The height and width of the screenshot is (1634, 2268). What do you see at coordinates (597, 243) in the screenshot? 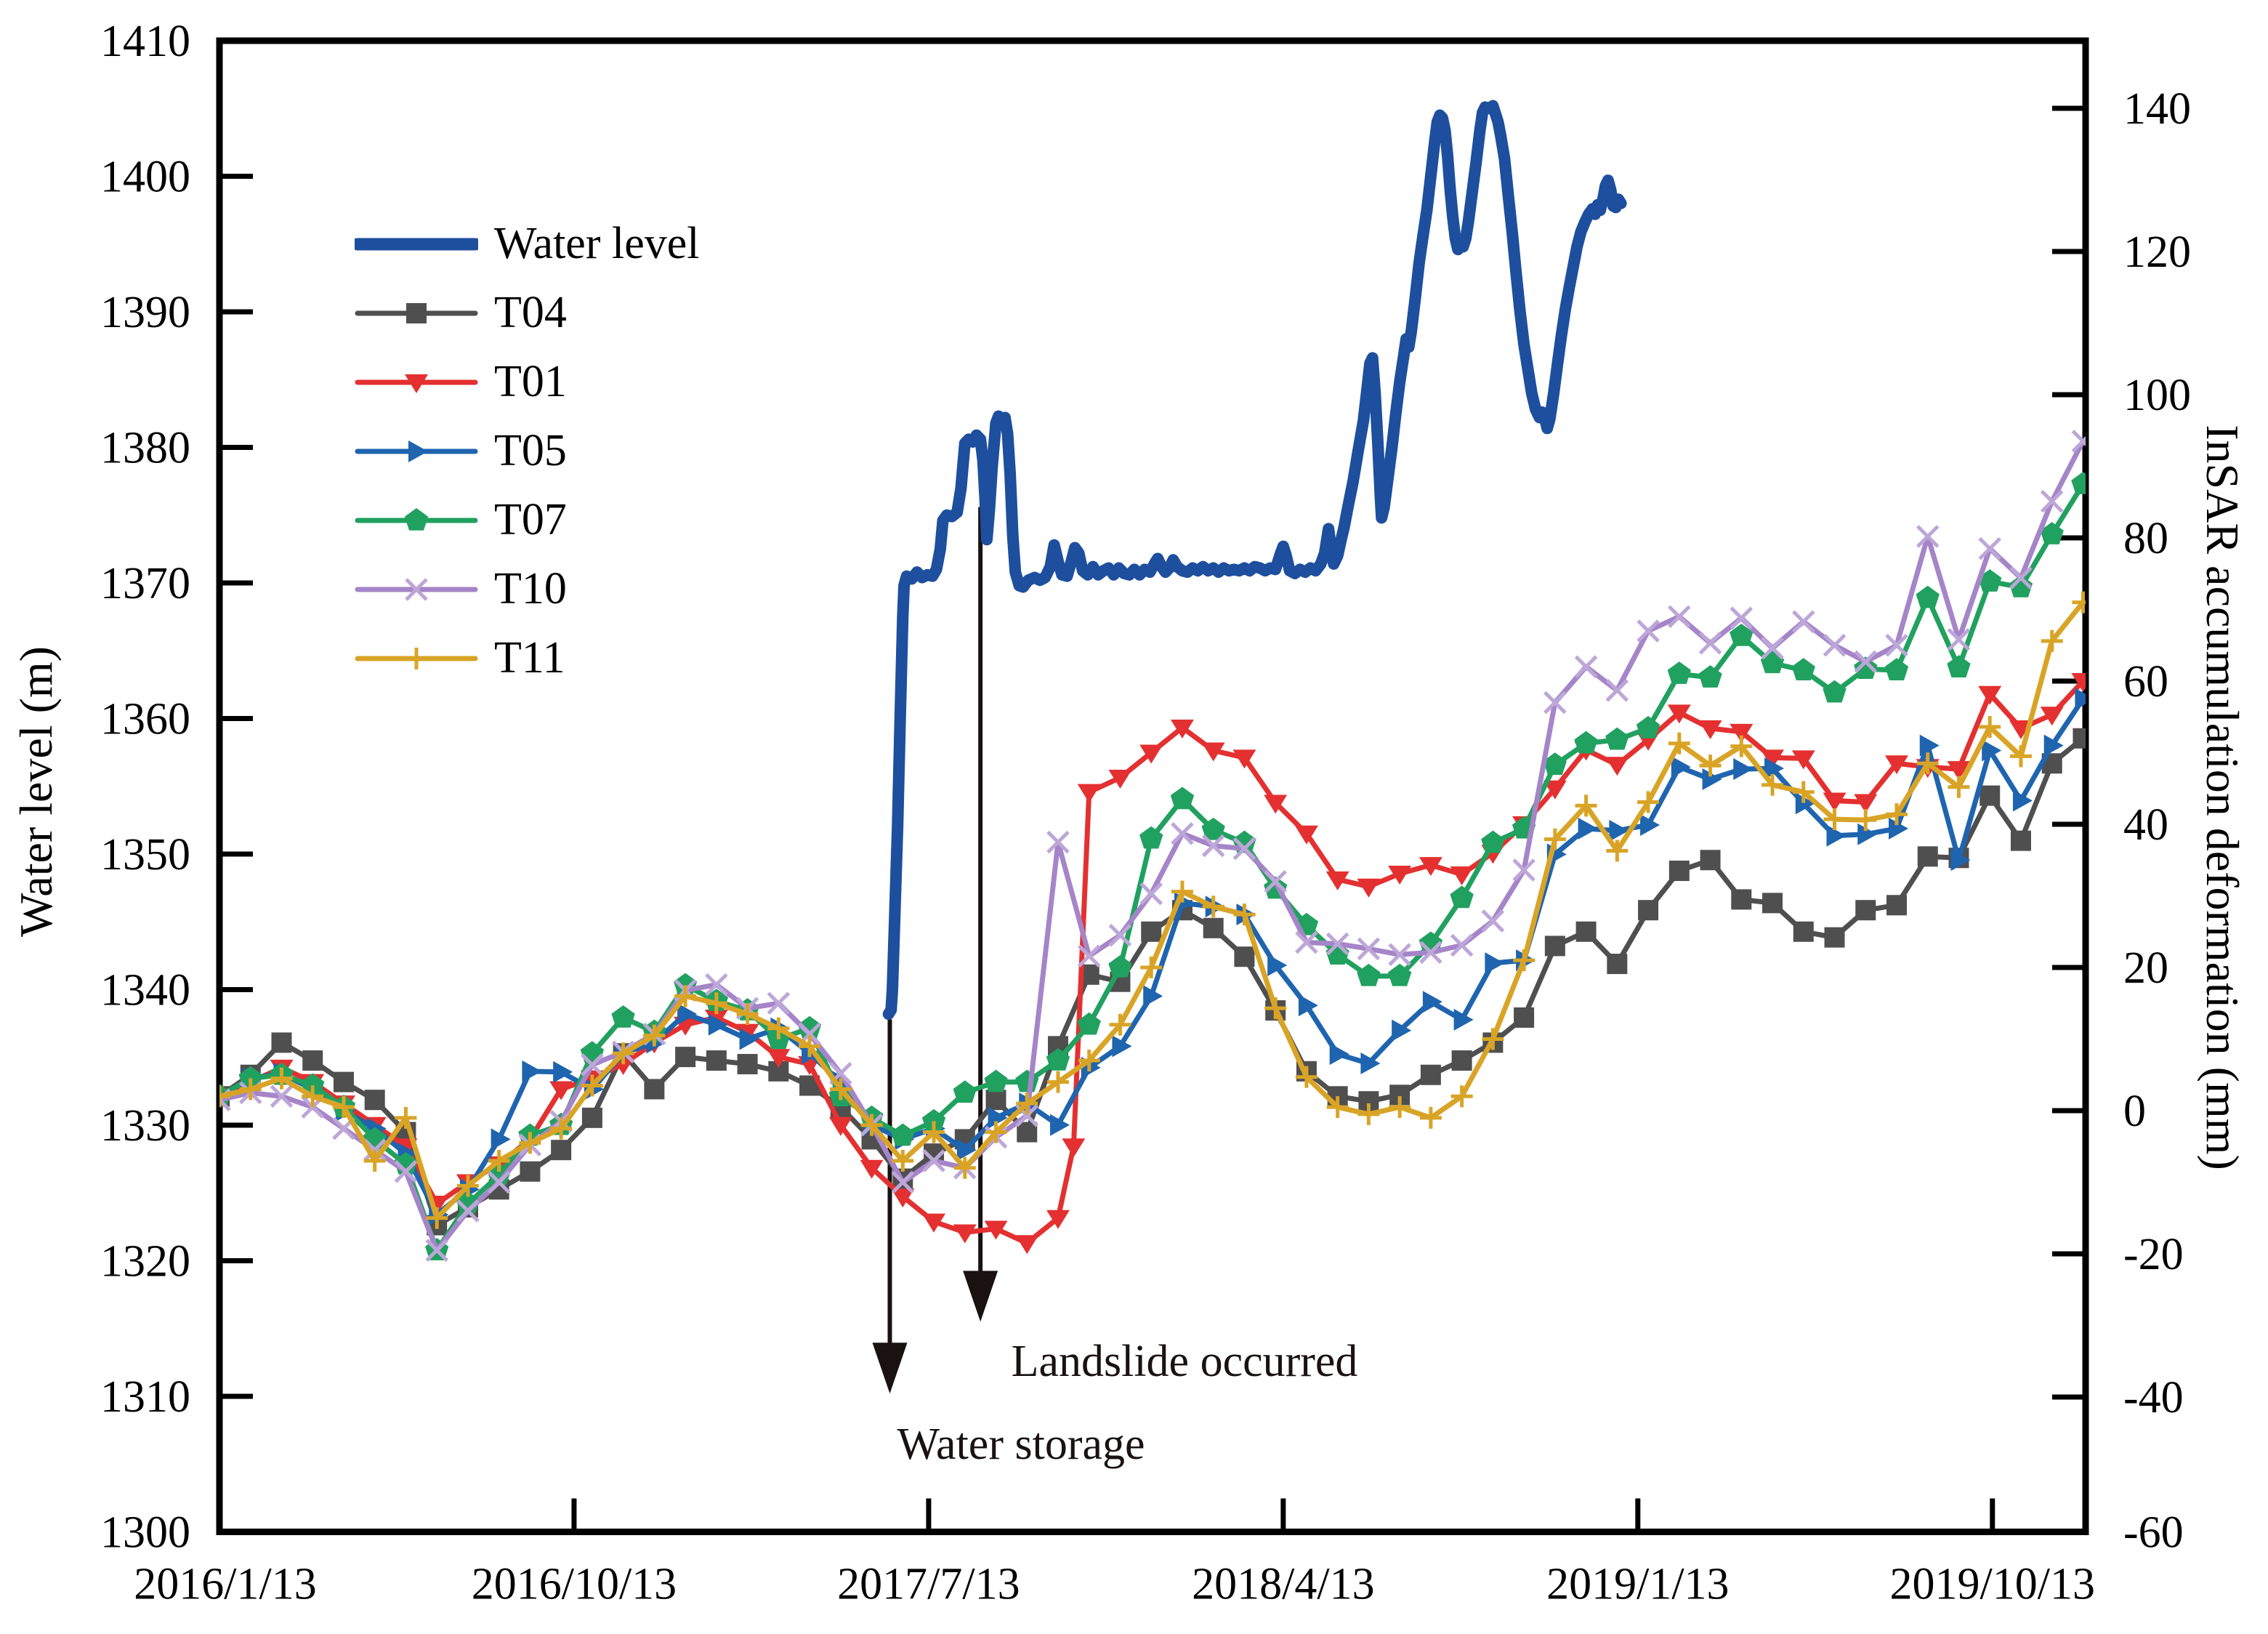
I see `legend-label-water_level: Water level` at bounding box center [597, 243].